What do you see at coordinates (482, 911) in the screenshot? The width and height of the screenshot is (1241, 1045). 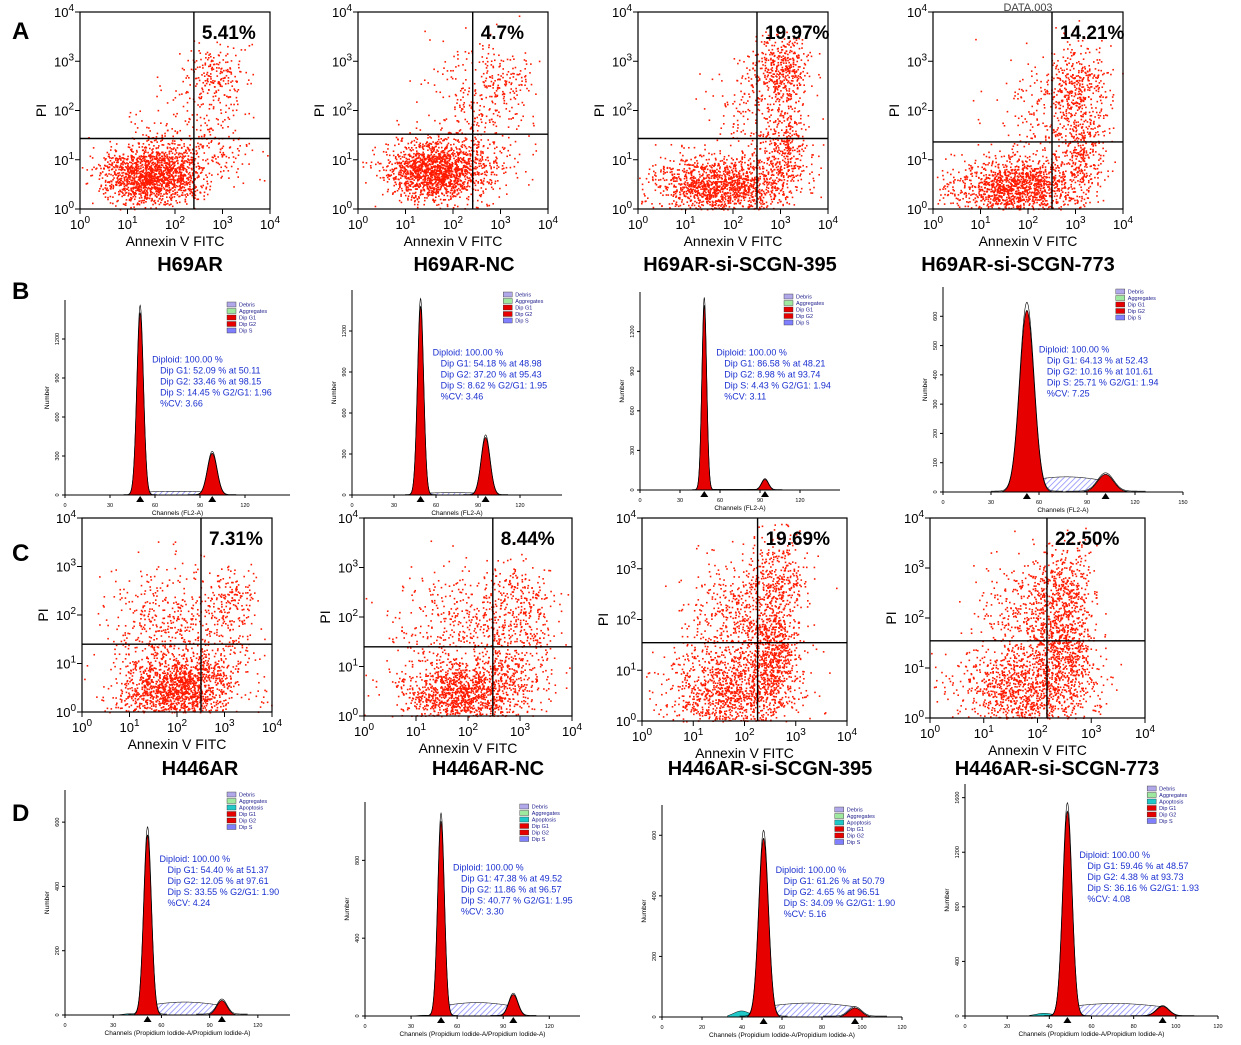 I see `stats-line: %CV: 3.30` at bounding box center [482, 911].